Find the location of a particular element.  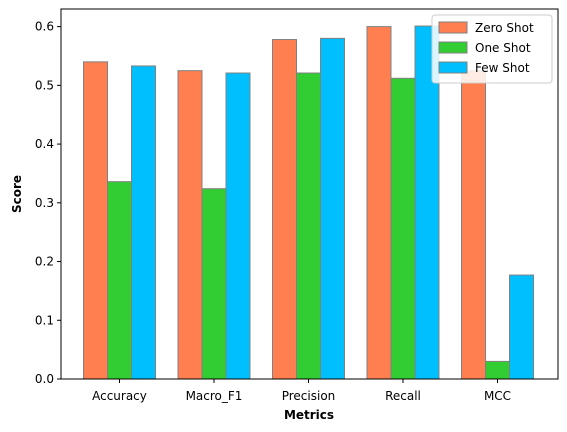

bar-one-shot-precision is located at coordinates (308, 226).